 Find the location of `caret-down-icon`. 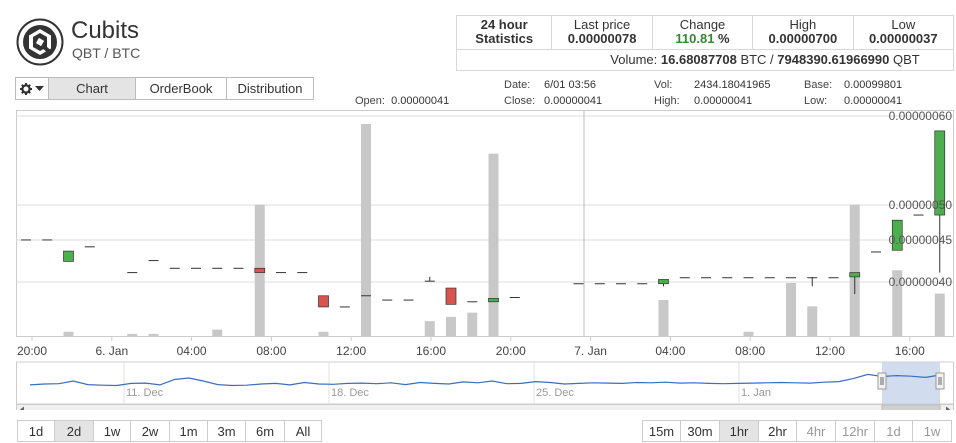

caret-down-icon is located at coordinates (39, 88).